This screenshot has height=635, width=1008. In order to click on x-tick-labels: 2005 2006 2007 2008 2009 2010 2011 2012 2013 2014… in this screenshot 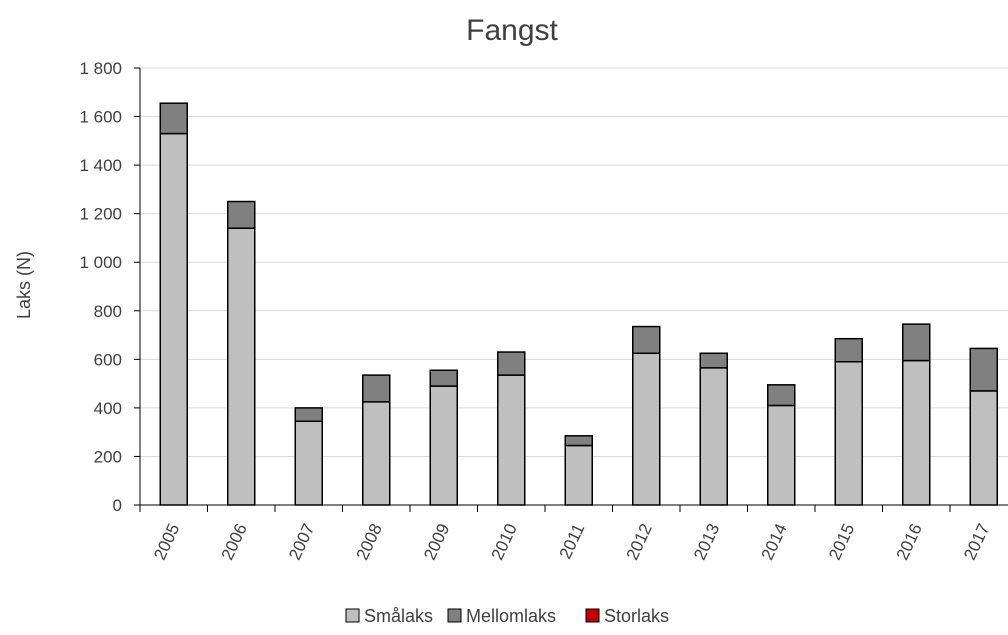, I will do `click(571, 542)`.